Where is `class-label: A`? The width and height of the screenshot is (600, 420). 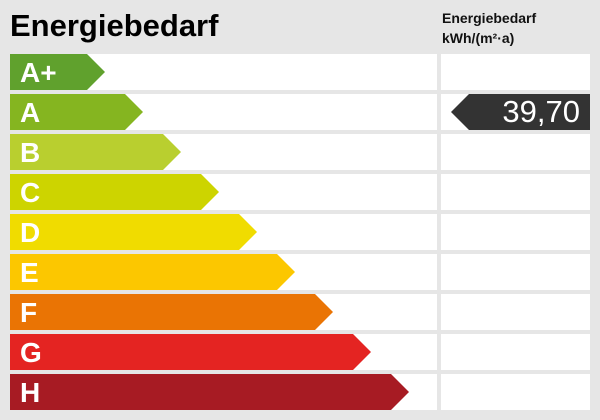
class-label: A is located at coordinates (30, 112).